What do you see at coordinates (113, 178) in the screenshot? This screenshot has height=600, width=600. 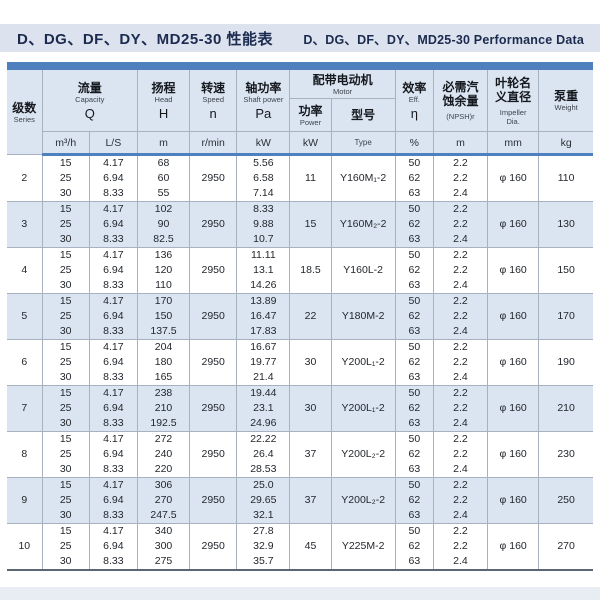 I see `flow-ls-cell: 6.94` at bounding box center [113, 178].